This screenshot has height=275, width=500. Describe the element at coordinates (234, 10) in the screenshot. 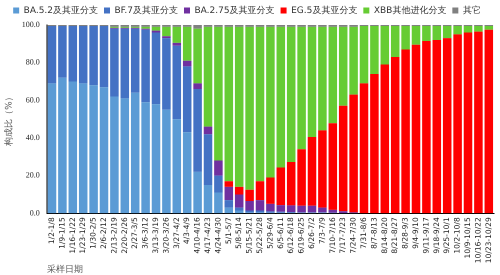

I see `legend-label: BA.2.75及其亚分支` at that location.